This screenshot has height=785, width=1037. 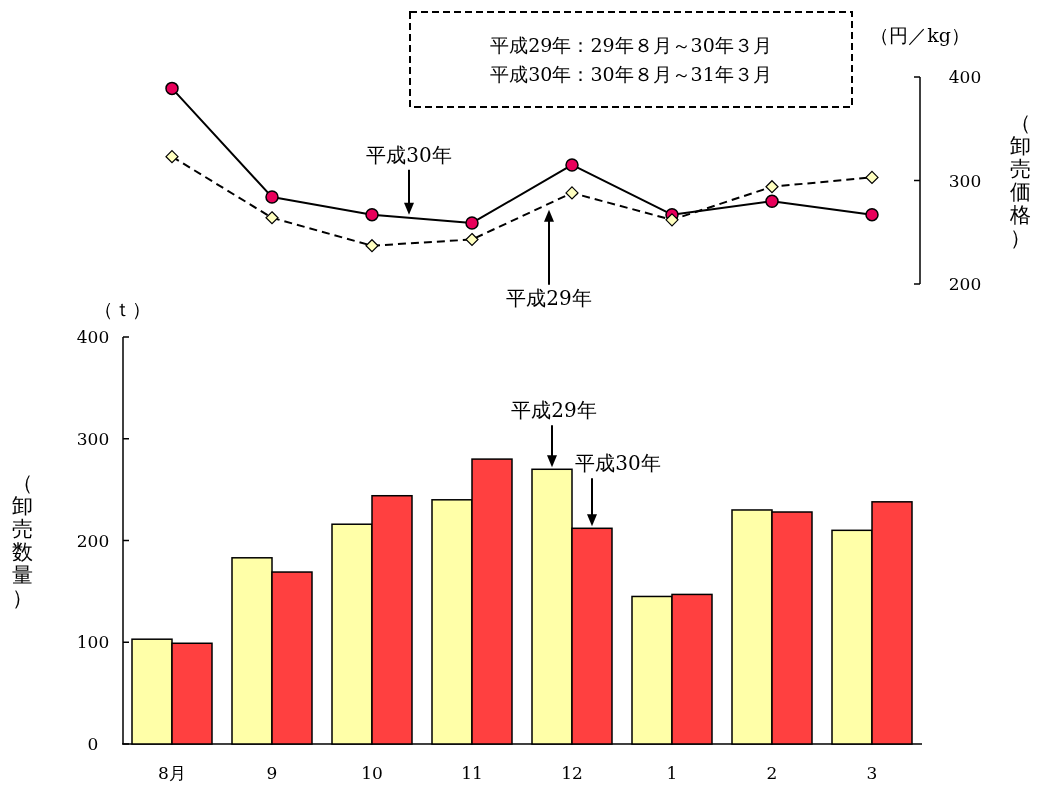 I want to click on text: 平成29年, so click(x=549, y=297).